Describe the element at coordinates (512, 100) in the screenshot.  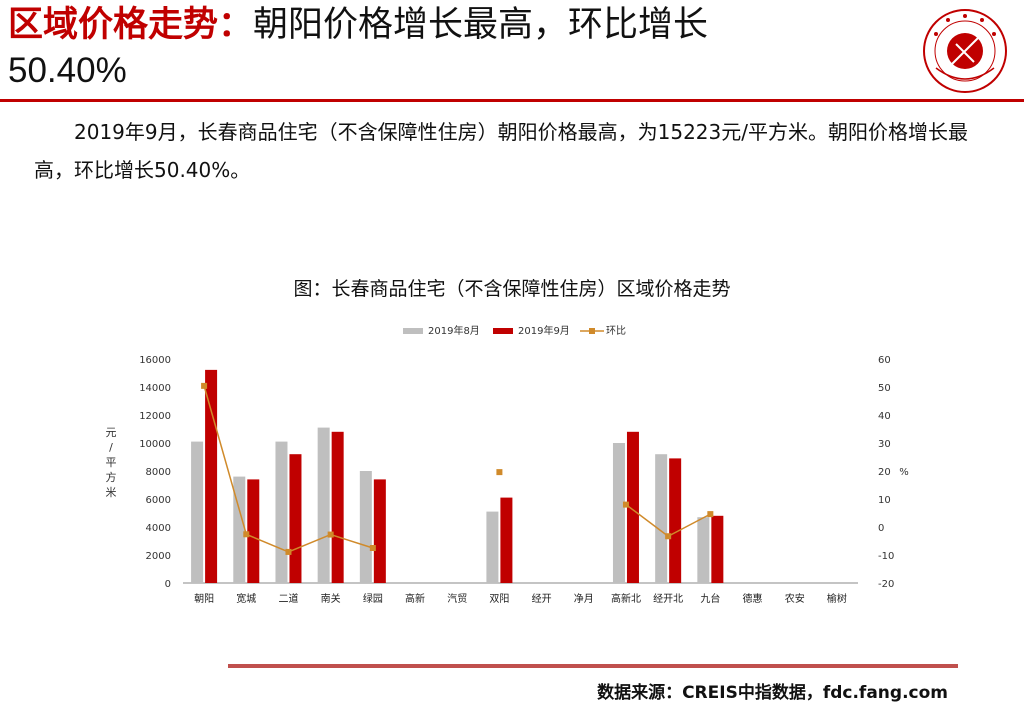
I see `title-divider` at that location.